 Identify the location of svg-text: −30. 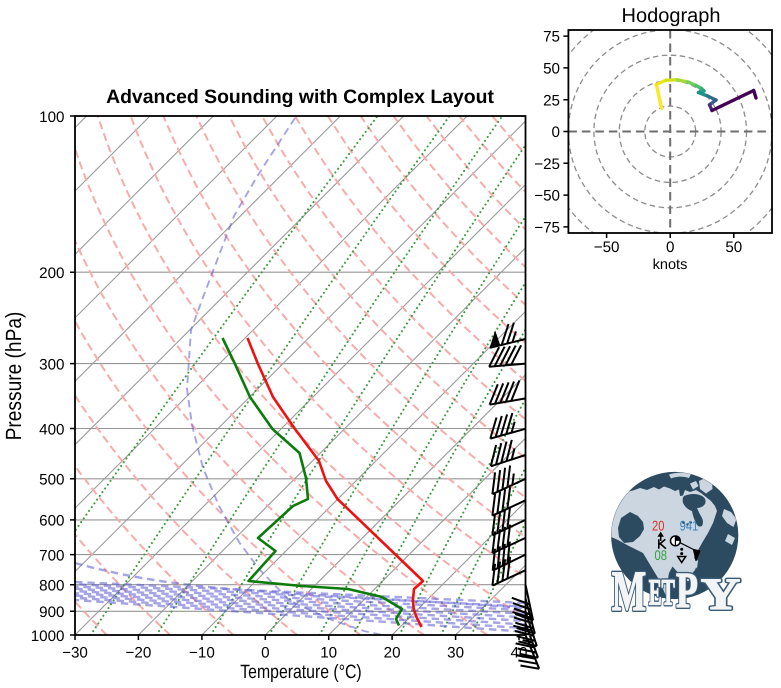
(75, 653).